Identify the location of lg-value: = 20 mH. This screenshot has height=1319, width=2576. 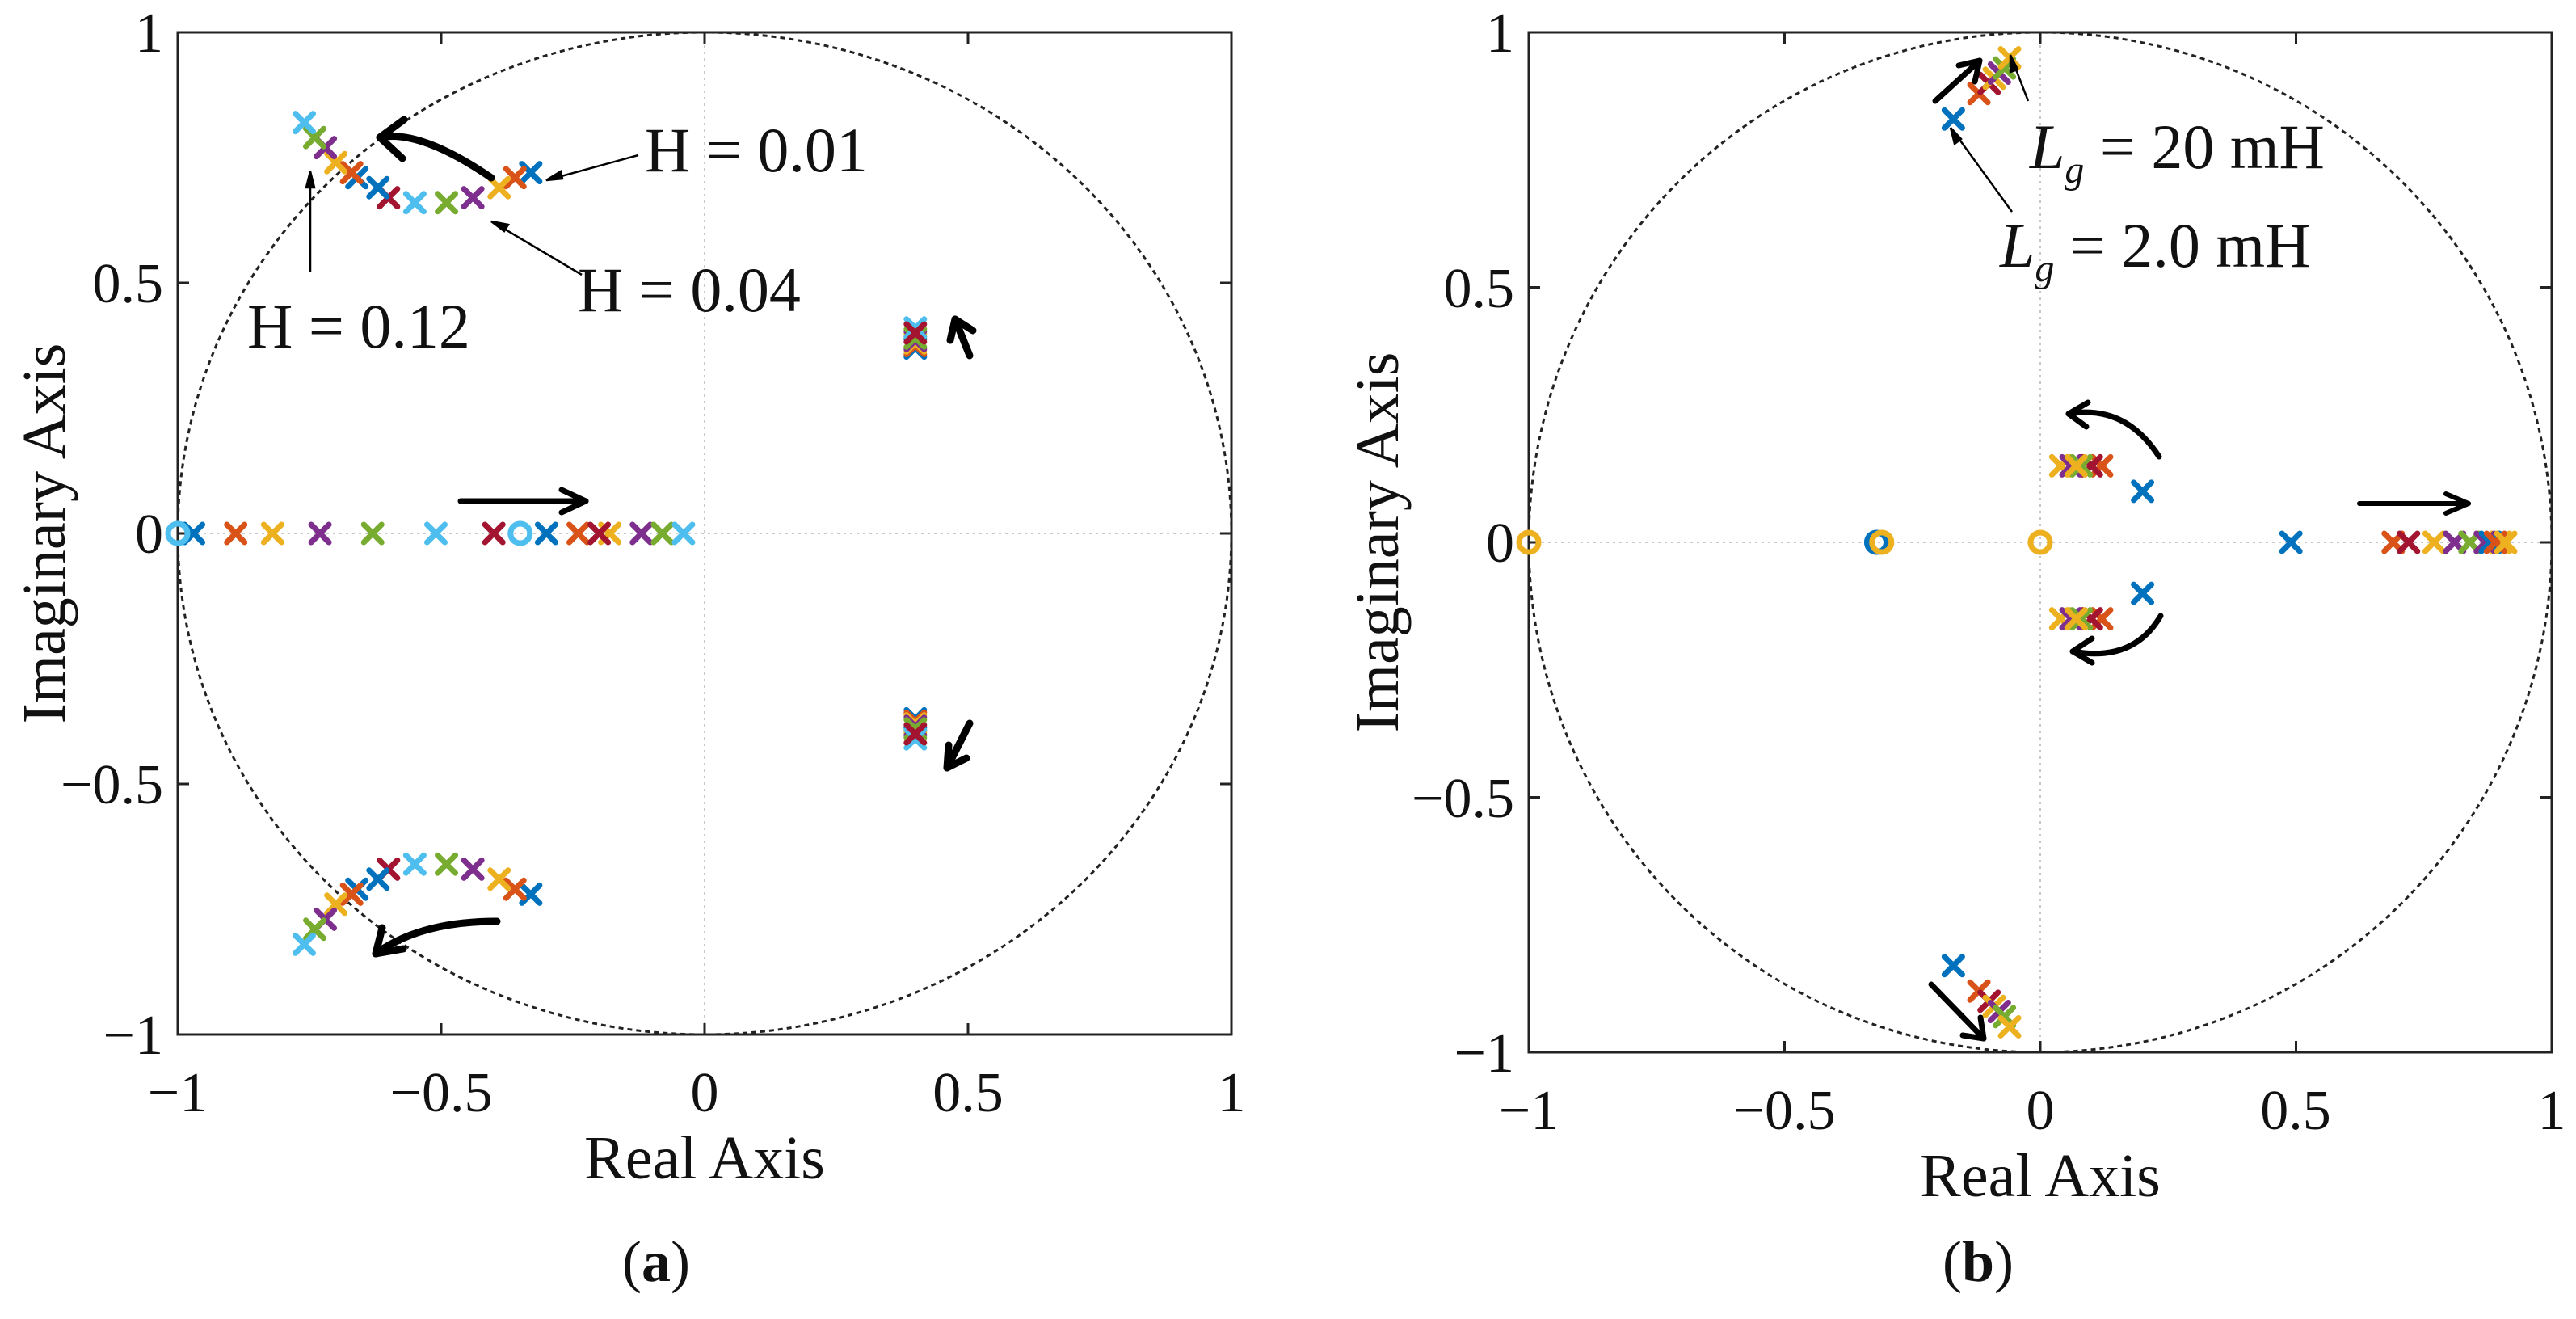
(2204, 147).